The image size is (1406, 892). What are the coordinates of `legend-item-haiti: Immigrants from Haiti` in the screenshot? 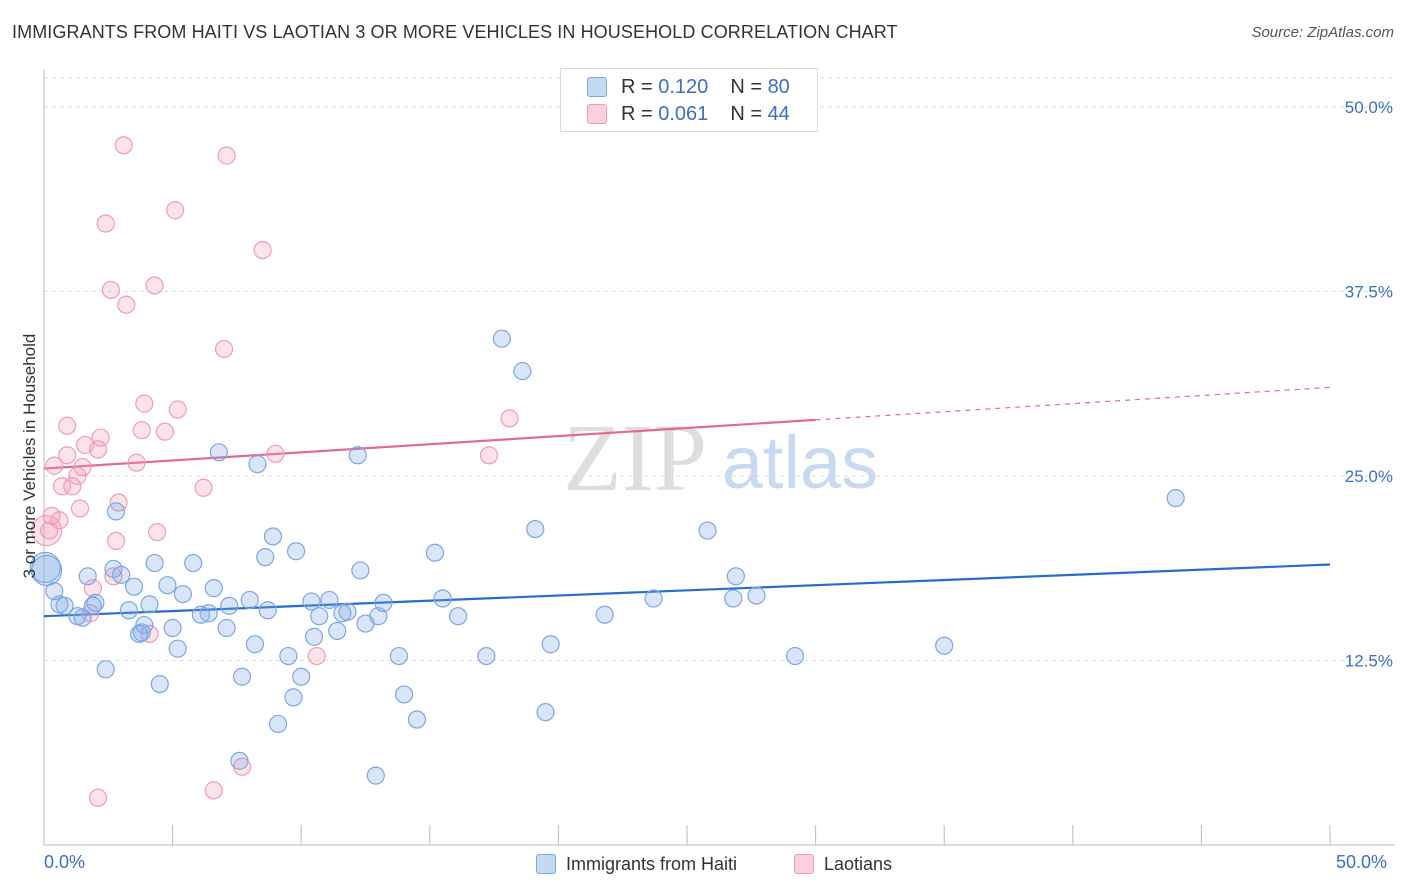 It's located at (636, 864).